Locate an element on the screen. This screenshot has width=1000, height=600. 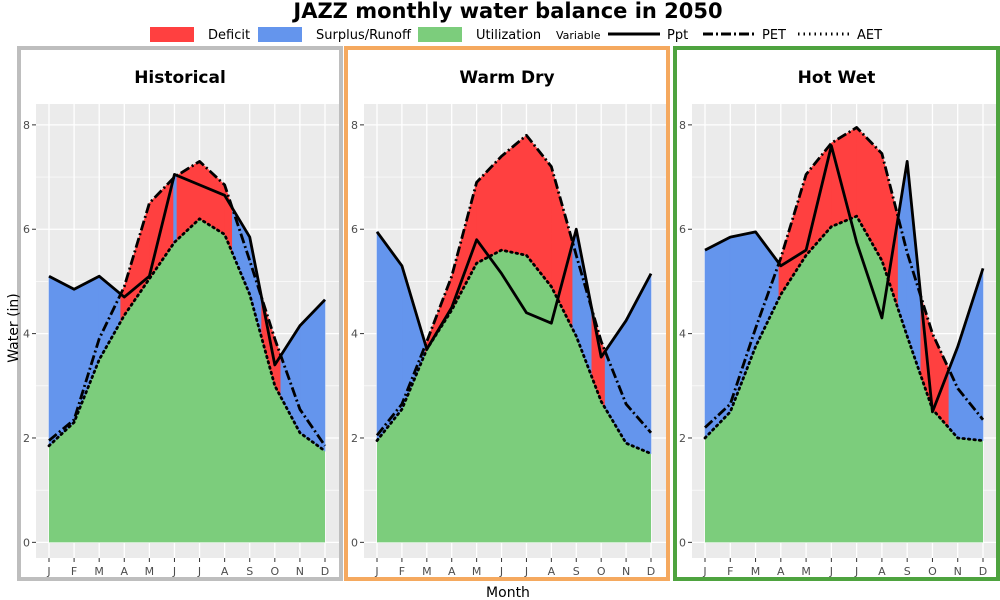
legend-label: PET is located at coordinates (774, 35).